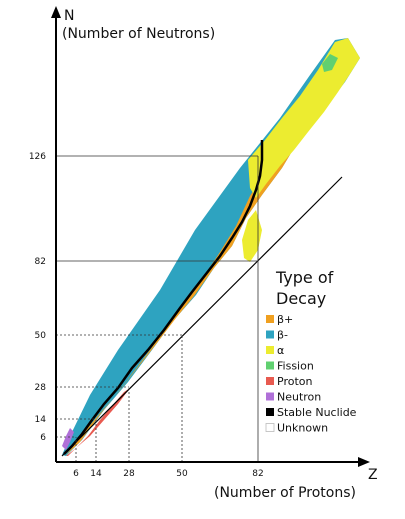 This screenshot has height=519, width=405. Describe the element at coordinates (41, 388) in the screenshot. I see `y-tick-28: 28` at that location.